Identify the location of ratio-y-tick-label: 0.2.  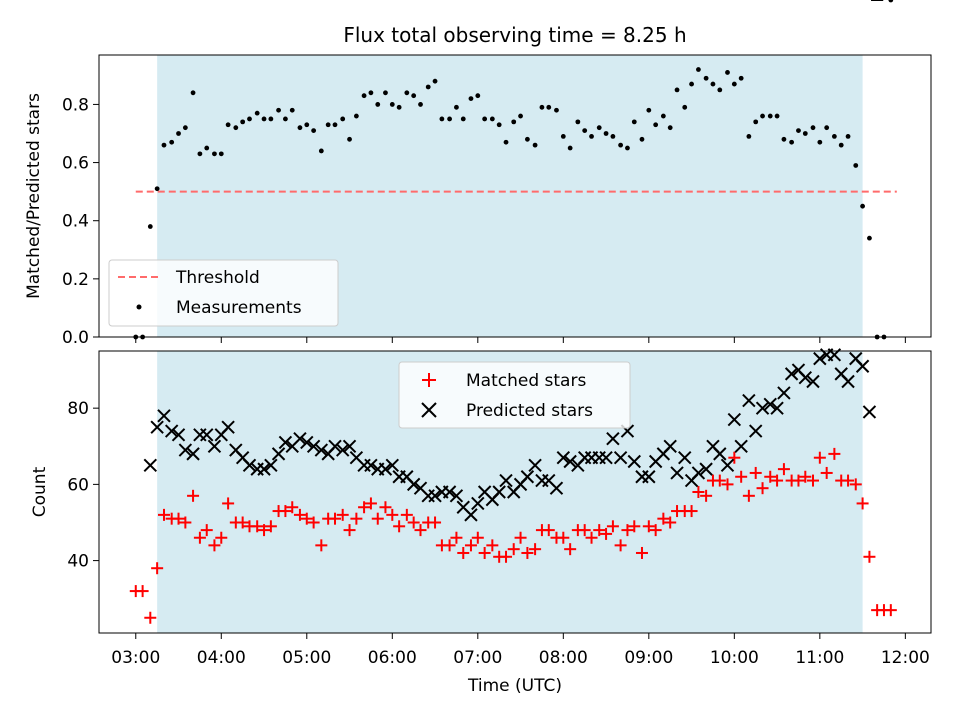
(75, 280).